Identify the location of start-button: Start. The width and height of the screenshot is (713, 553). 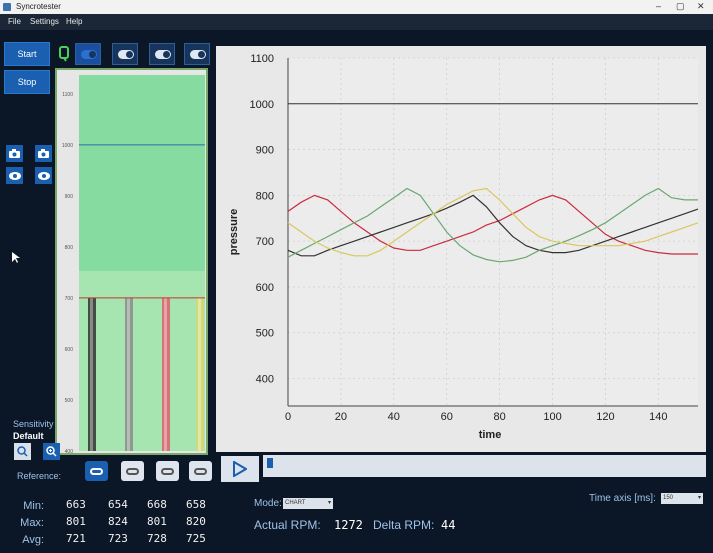
(27, 54).